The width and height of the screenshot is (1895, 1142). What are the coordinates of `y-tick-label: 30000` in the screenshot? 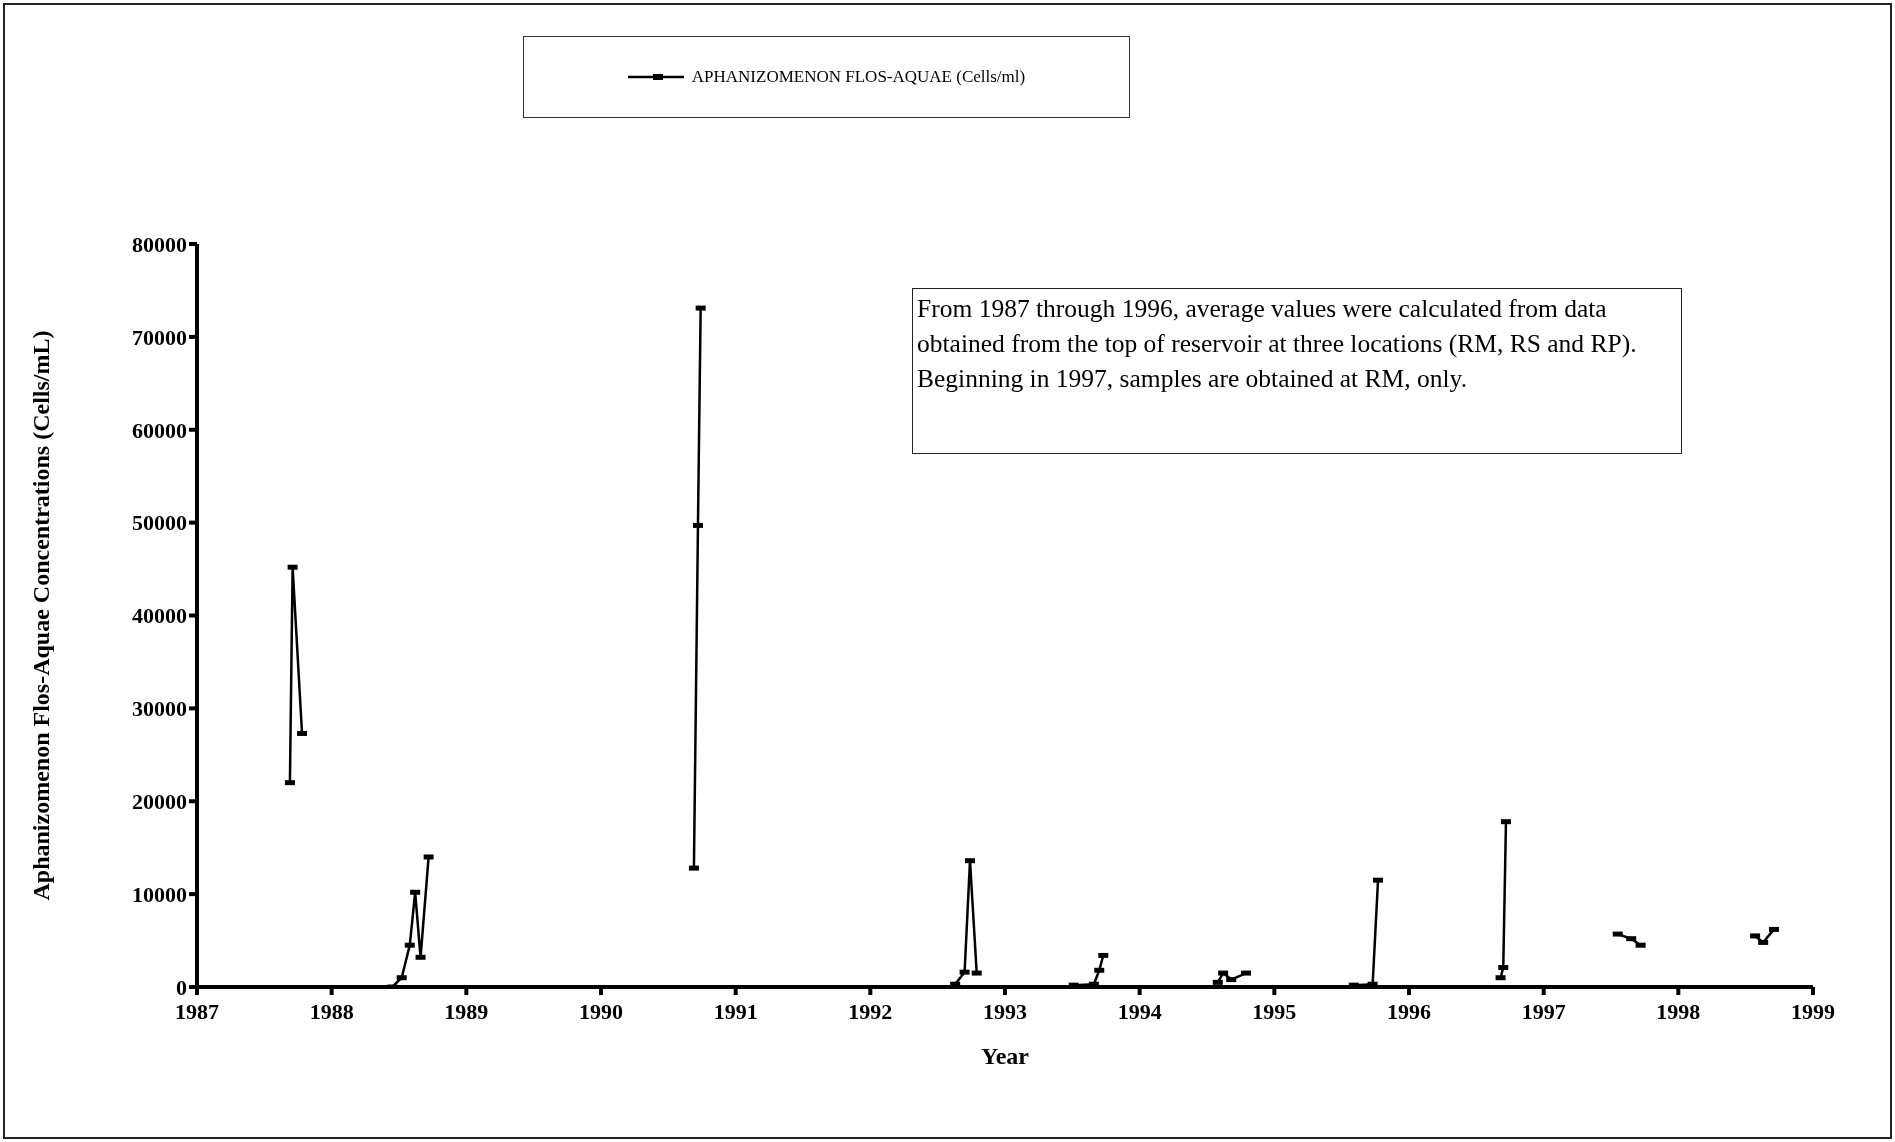 It's located at (159, 709).